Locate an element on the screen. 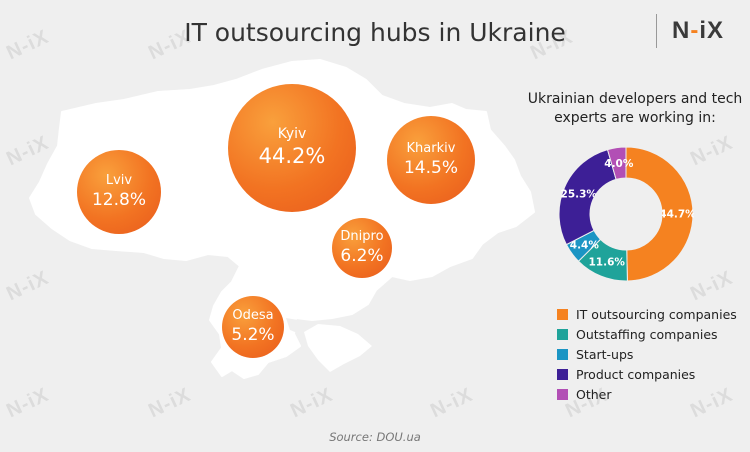 The width and height of the screenshot is (750, 452). bubble-kyiv: Kyiv 44.2% is located at coordinates (292, 148).